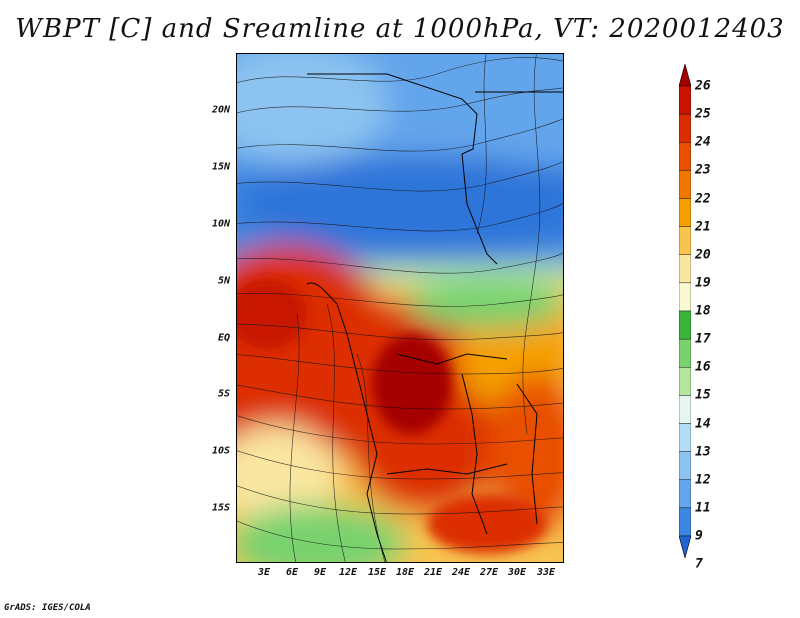 The image size is (800, 618). Describe the element at coordinates (703, 142) in the screenshot. I see `colorbar-label: 24` at that location.